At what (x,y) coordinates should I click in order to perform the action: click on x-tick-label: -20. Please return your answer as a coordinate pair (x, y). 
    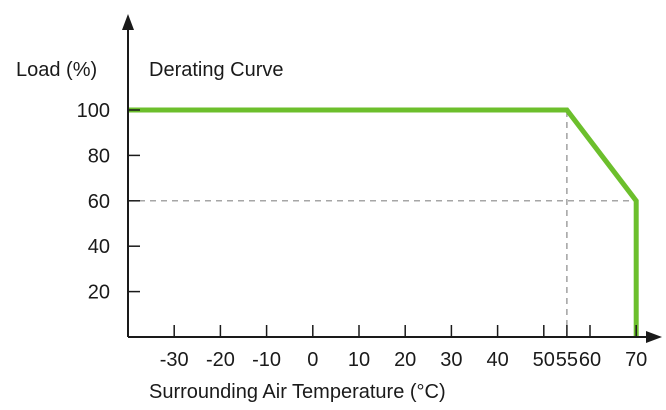
    Looking at the image, I should click on (220, 360).